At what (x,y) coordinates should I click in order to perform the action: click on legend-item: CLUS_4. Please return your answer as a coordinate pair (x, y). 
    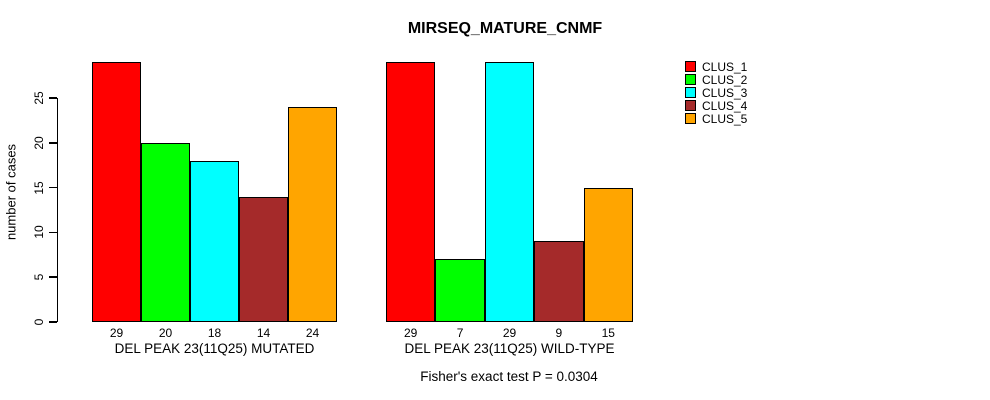
    Looking at the image, I should click on (716, 105).